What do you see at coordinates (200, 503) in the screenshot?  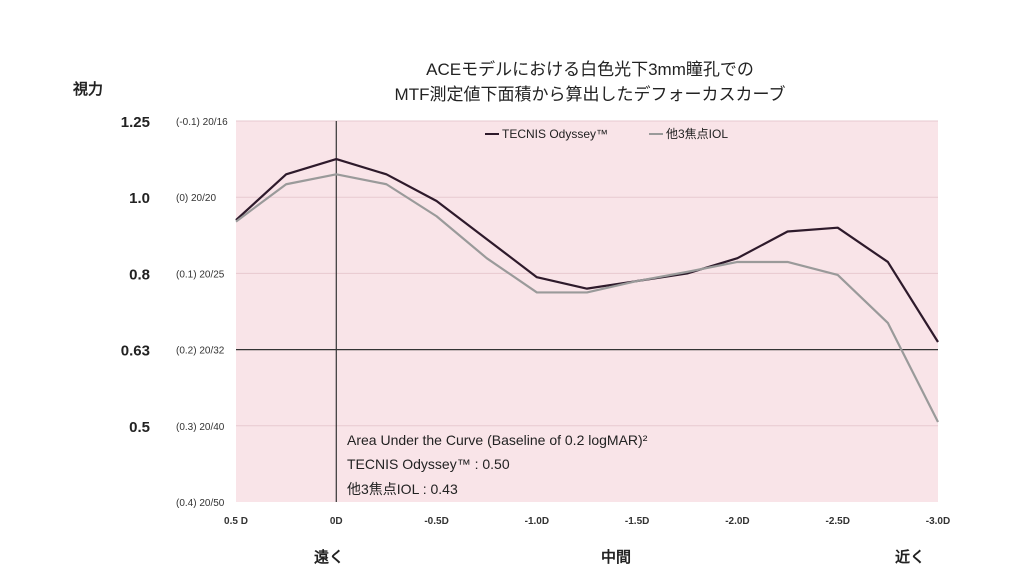 I see `y-tick-label-logmar: (0.4) 20/50` at bounding box center [200, 503].